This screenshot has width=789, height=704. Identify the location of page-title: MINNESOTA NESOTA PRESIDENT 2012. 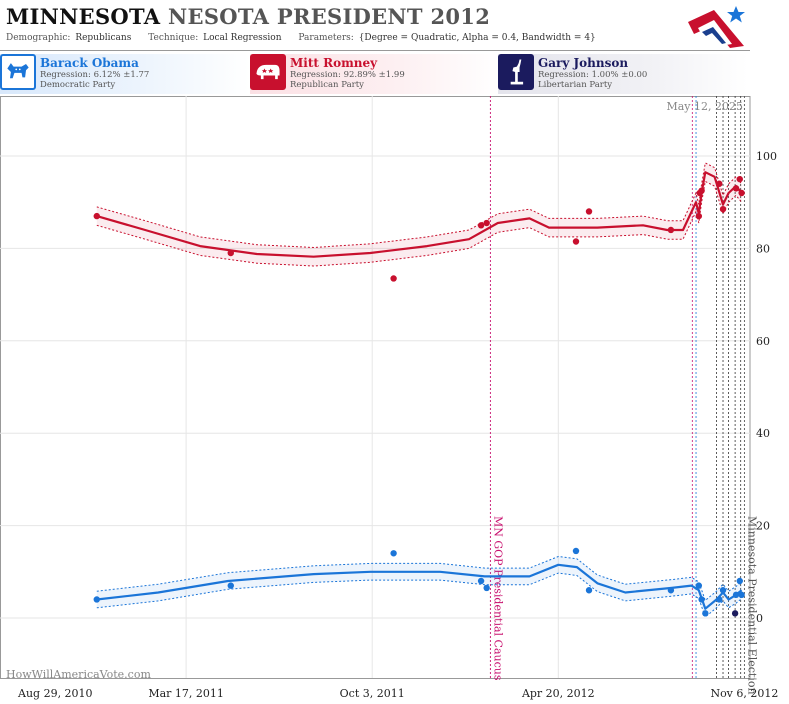
(248, 16).